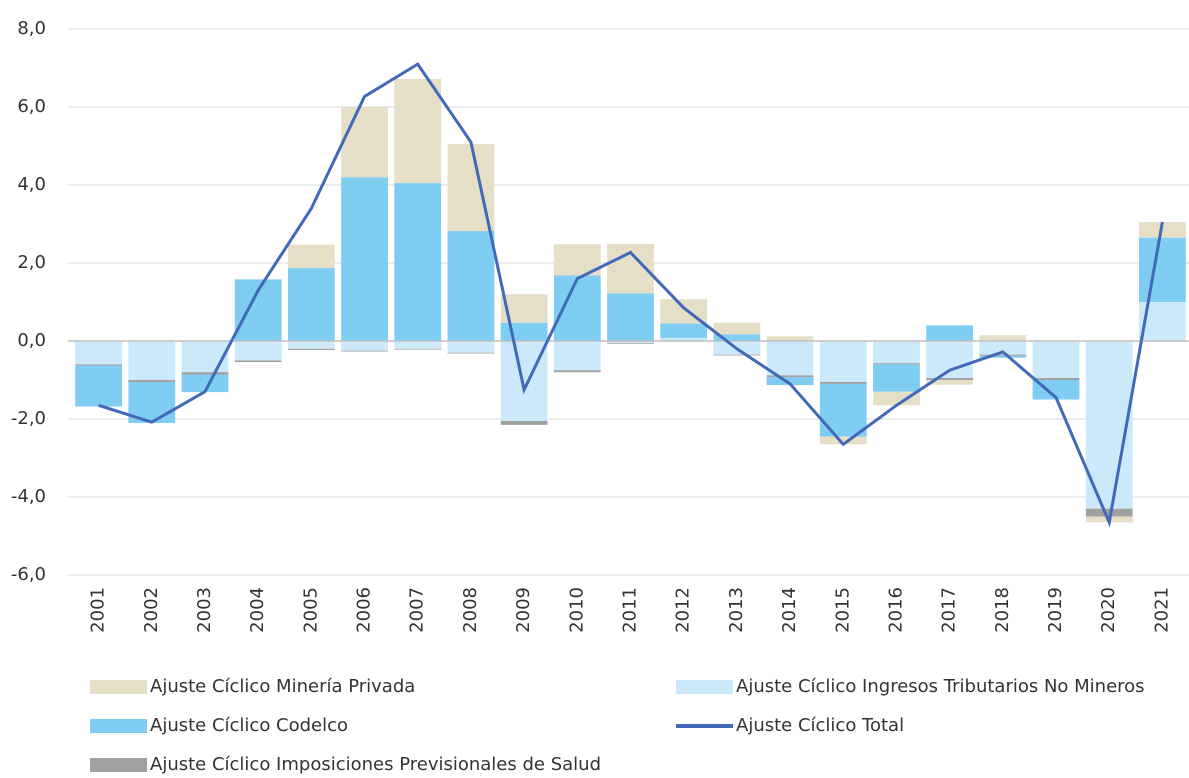  What do you see at coordinates (1108, 610) in the screenshot?
I see `x-tick-label: 2020` at bounding box center [1108, 610].